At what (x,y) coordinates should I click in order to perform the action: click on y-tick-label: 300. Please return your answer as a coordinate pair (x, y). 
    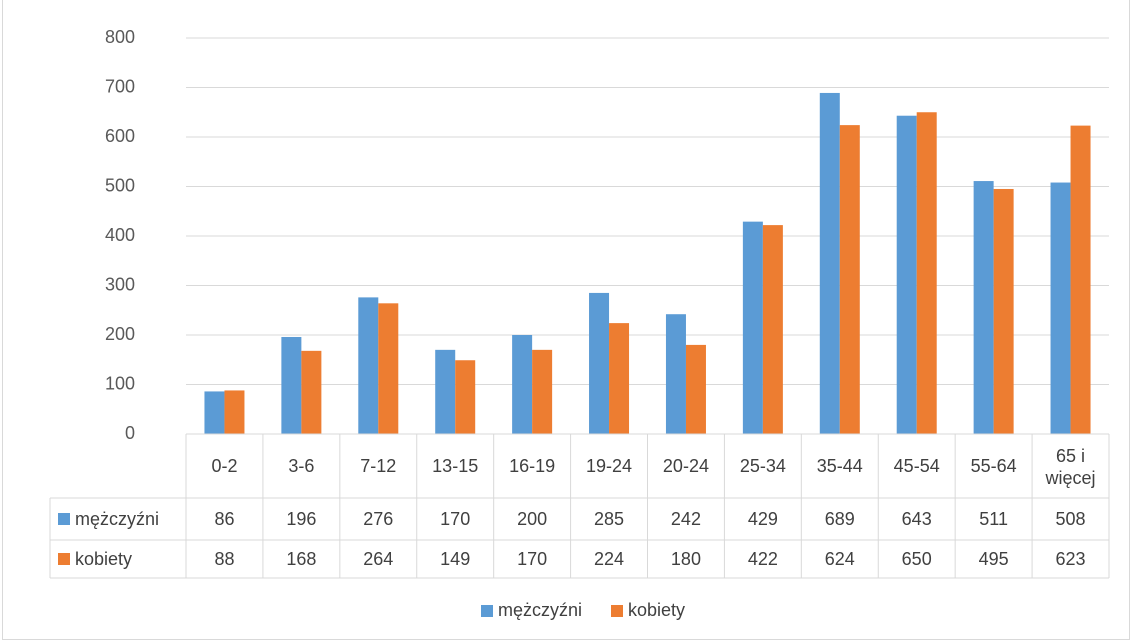
    Looking at the image, I should click on (120, 284).